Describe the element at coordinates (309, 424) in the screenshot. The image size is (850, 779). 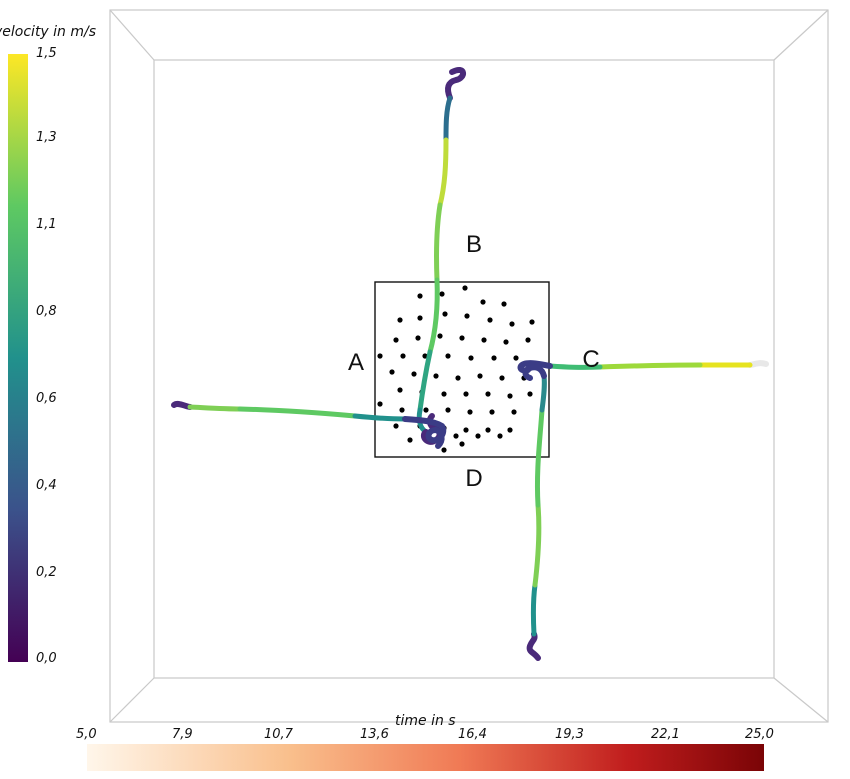
I see `trajectory-a` at that location.